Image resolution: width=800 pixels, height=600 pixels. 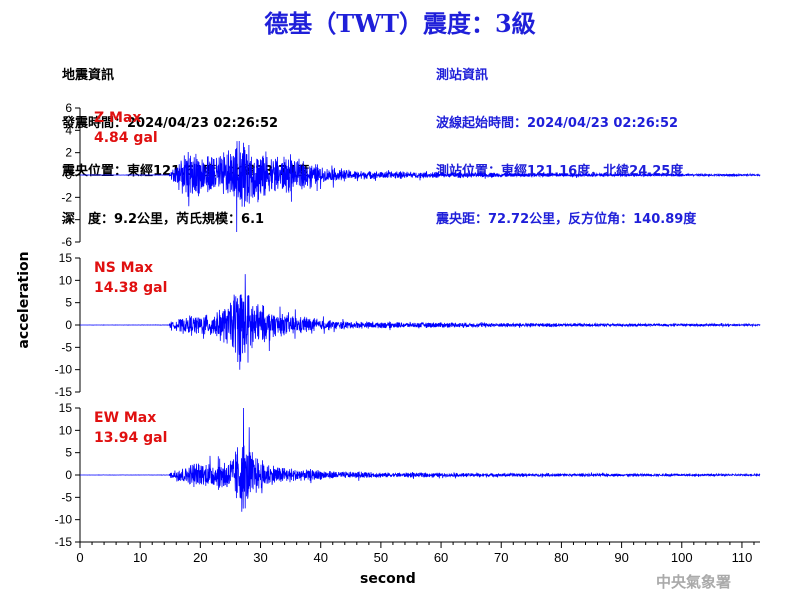 What do you see at coordinates (694, 582) in the screenshot?
I see `agency-watermark: 中央氣象署` at bounding box center [694, 582].